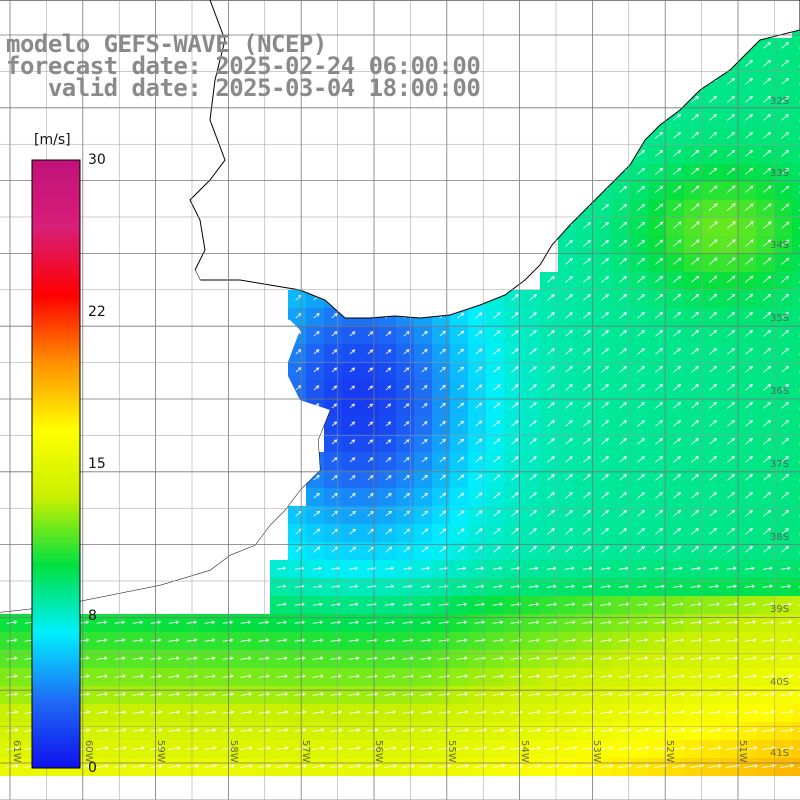 This screenshot has height=800, width=800. What do you see at coordinates (97, 160) in the screenshot?
I see `colorbar-tick-30: 30` at bounding box center [97, 160].